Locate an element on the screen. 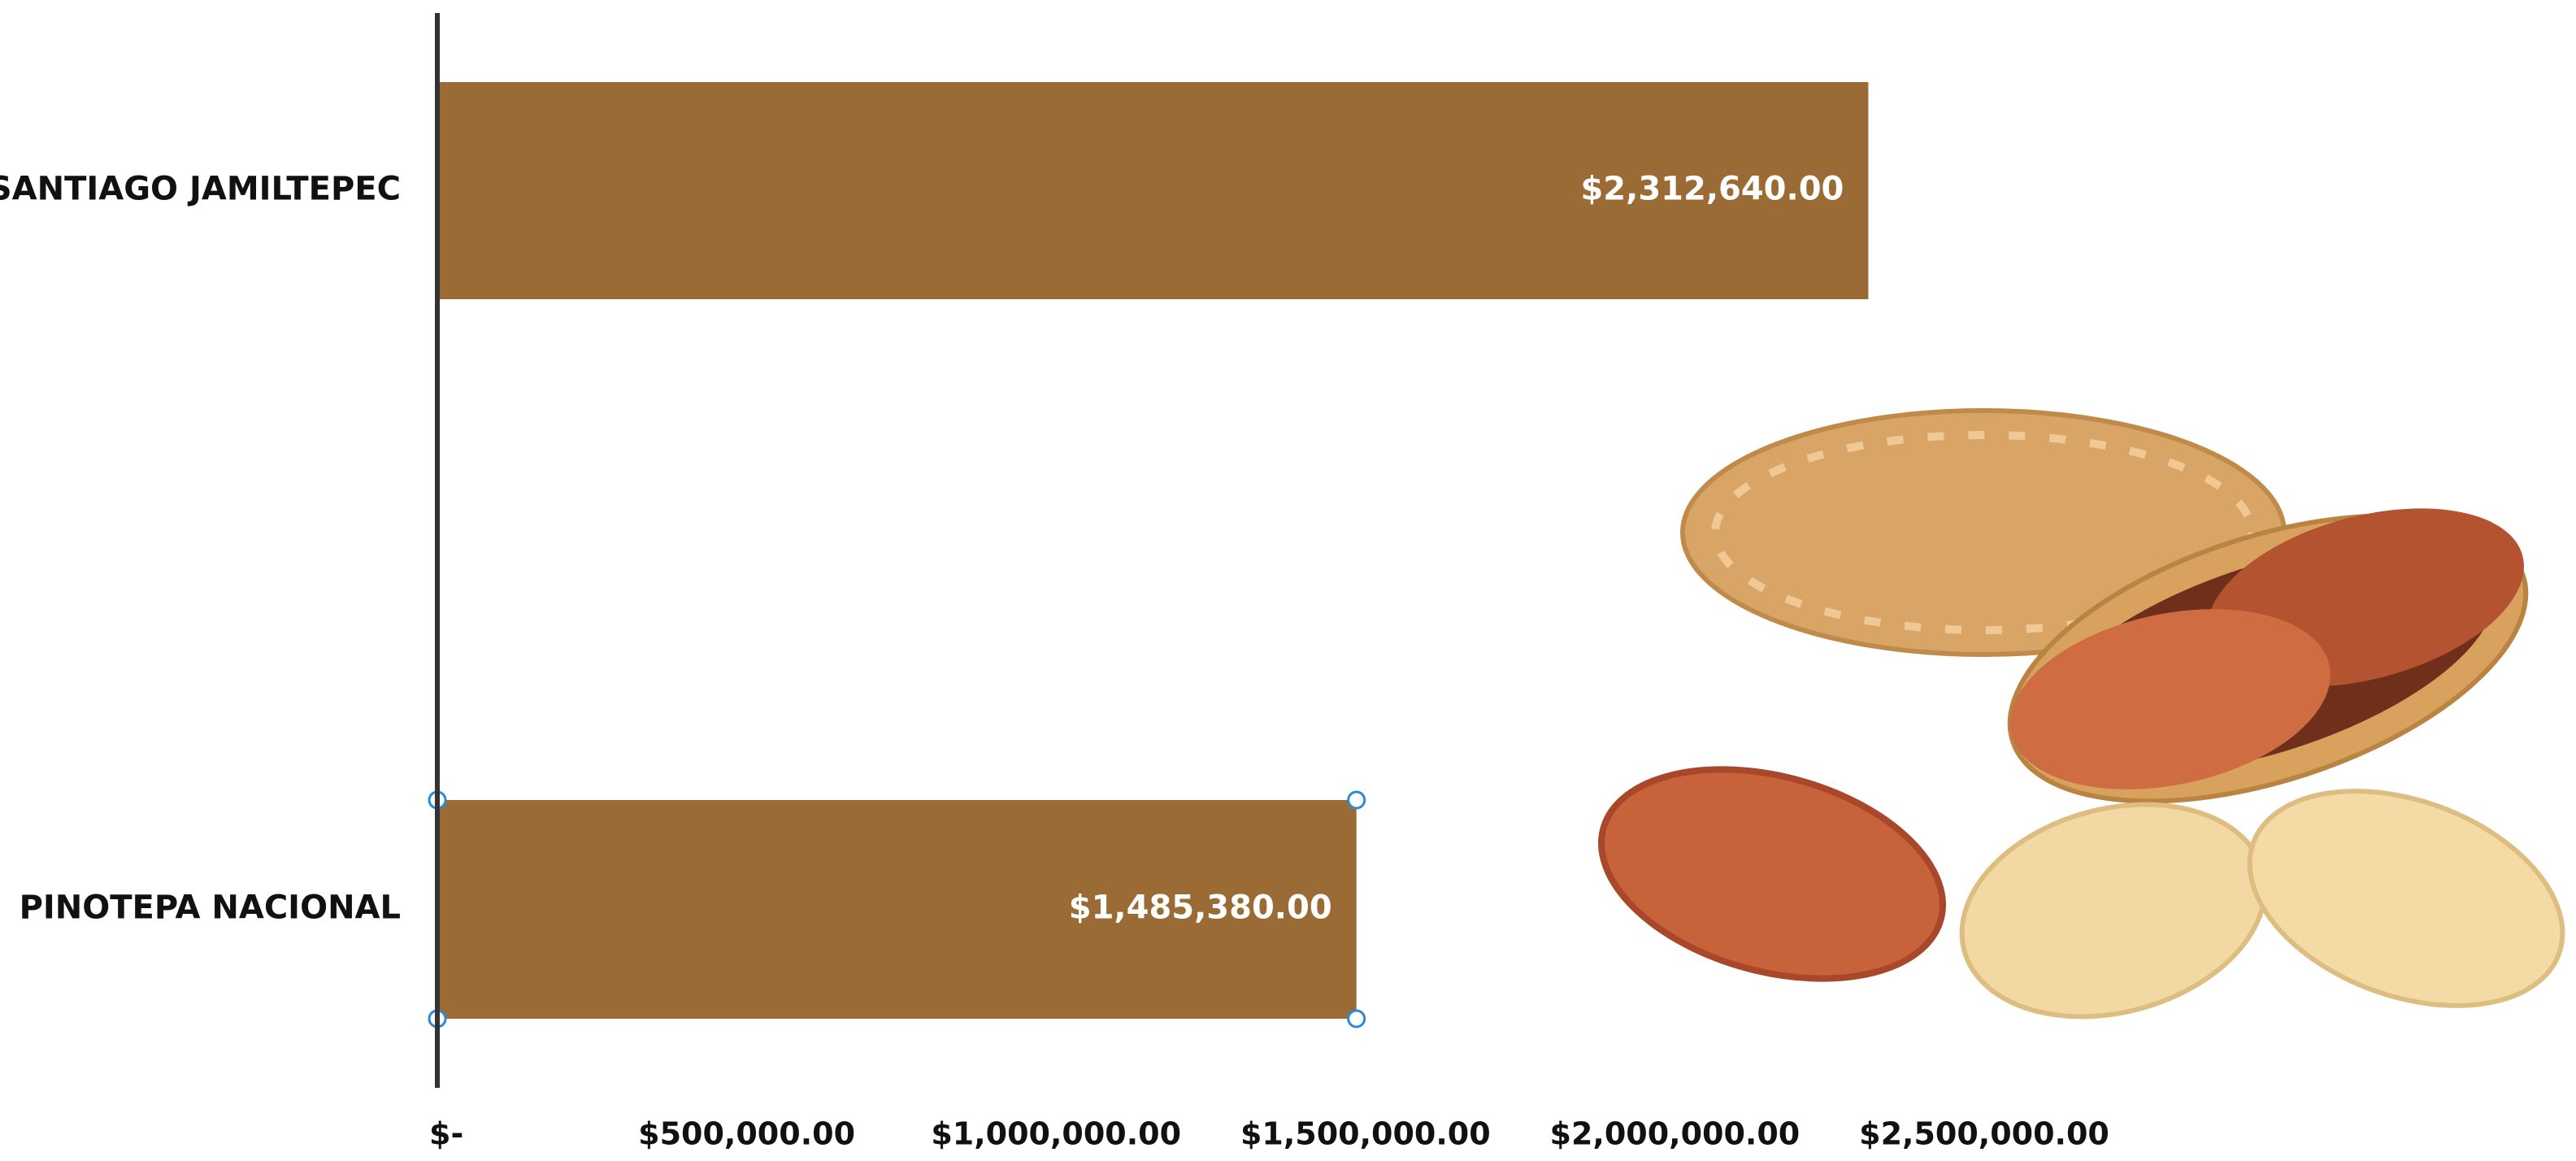  x-tick-label: $- is located at coordinates (446, 1134).